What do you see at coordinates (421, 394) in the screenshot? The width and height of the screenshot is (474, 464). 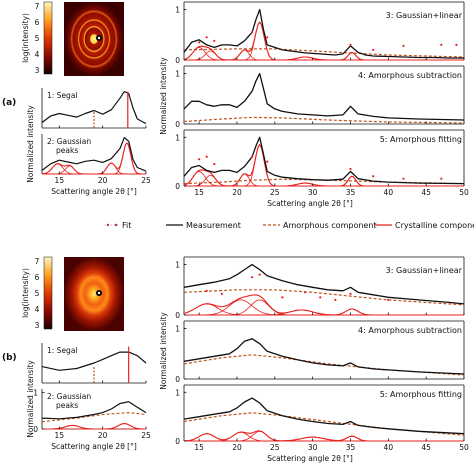 I see `amorphous_fitting-label: 5: Amorphous fitting` at bounding box center [421, 394].